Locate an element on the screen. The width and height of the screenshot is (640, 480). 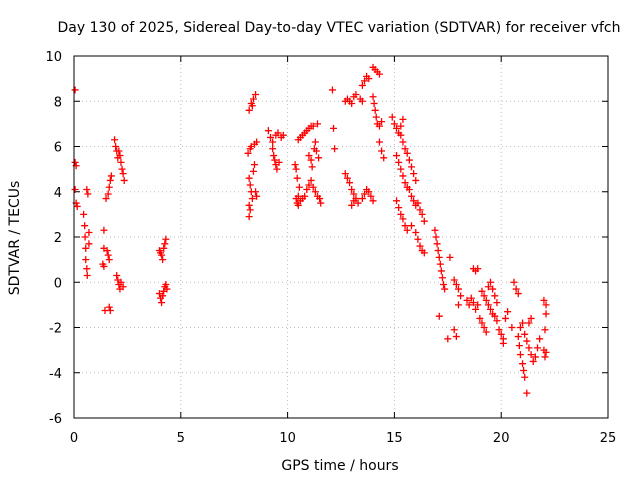
y-tick-label: 2 is located at coordinates (58, 238).